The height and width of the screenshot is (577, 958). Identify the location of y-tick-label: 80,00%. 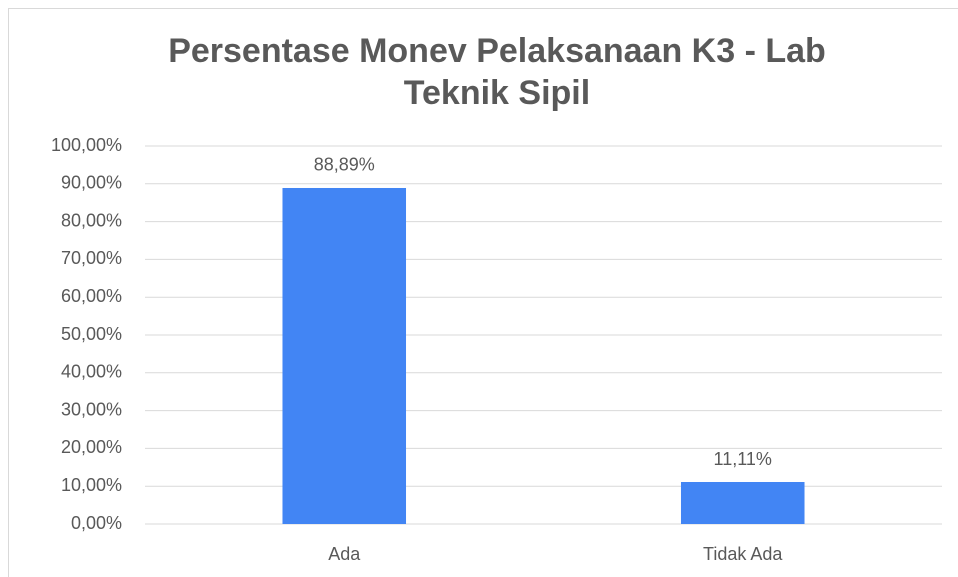
(91, 220).